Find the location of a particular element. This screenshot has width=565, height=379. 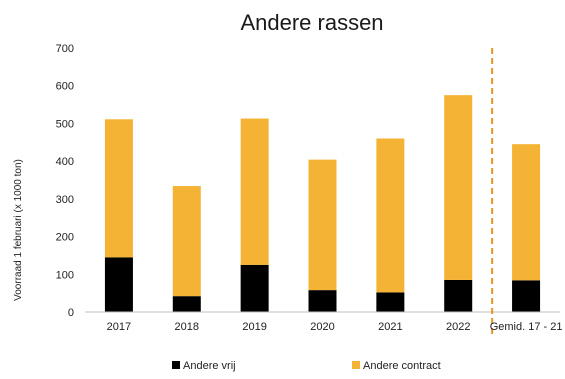

chart-title: Andere rassen is located at coordinates (311, 22).